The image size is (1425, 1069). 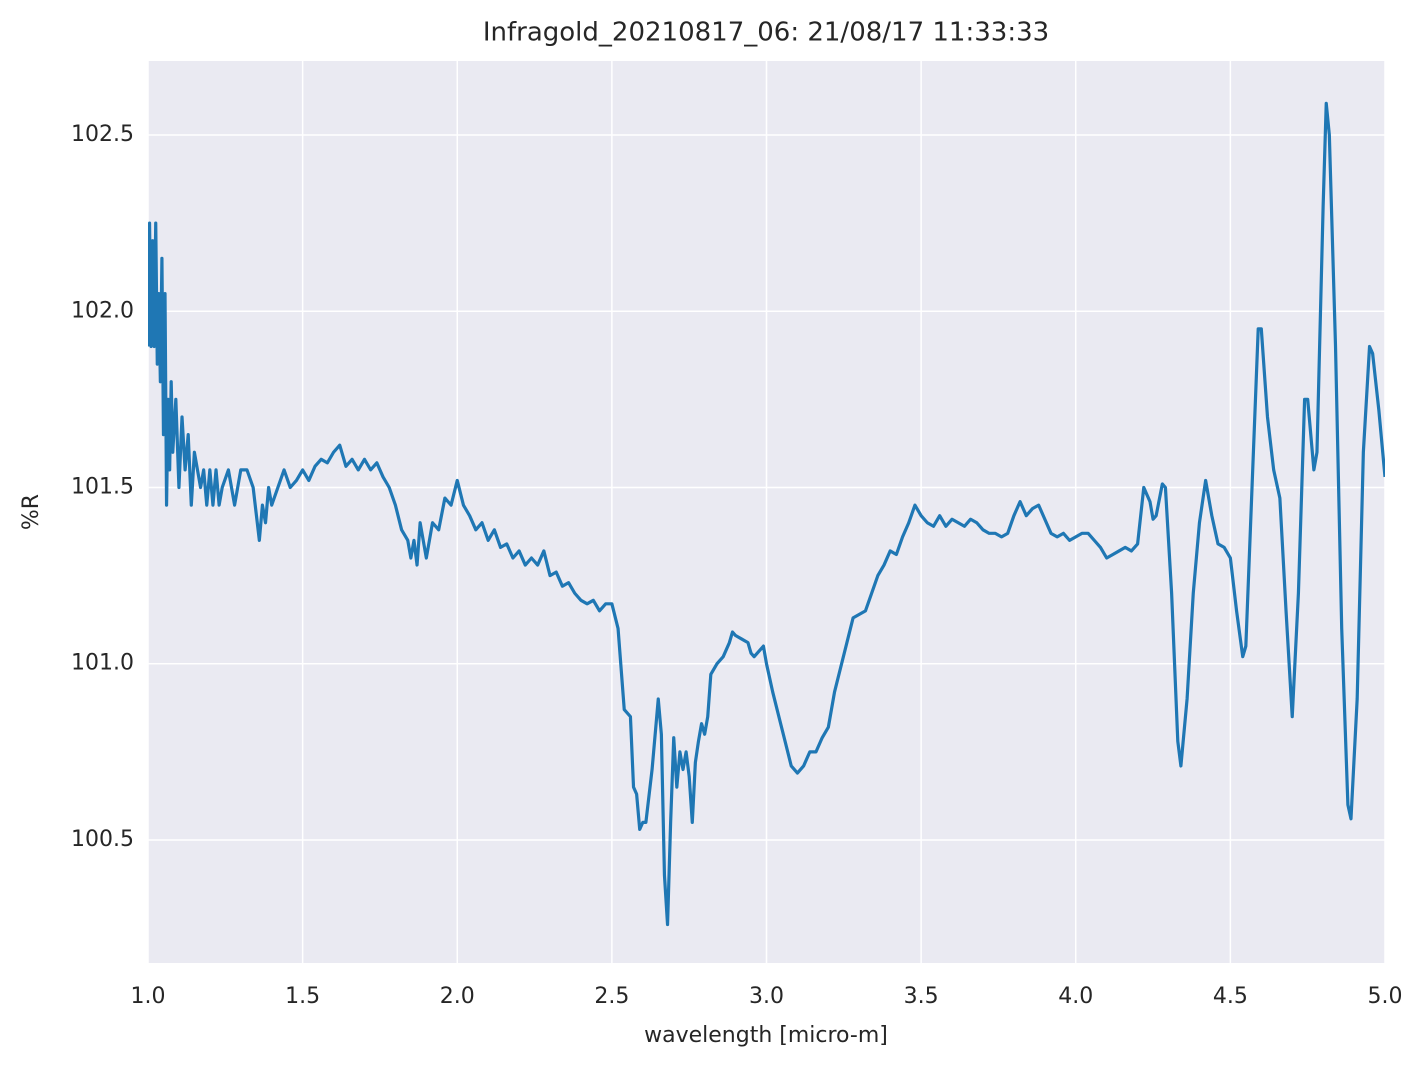 What do you see at coordinates (102, 839) in the screenshot?
I see `y-tick-label: 100.5` at bounding box center [102, 839].